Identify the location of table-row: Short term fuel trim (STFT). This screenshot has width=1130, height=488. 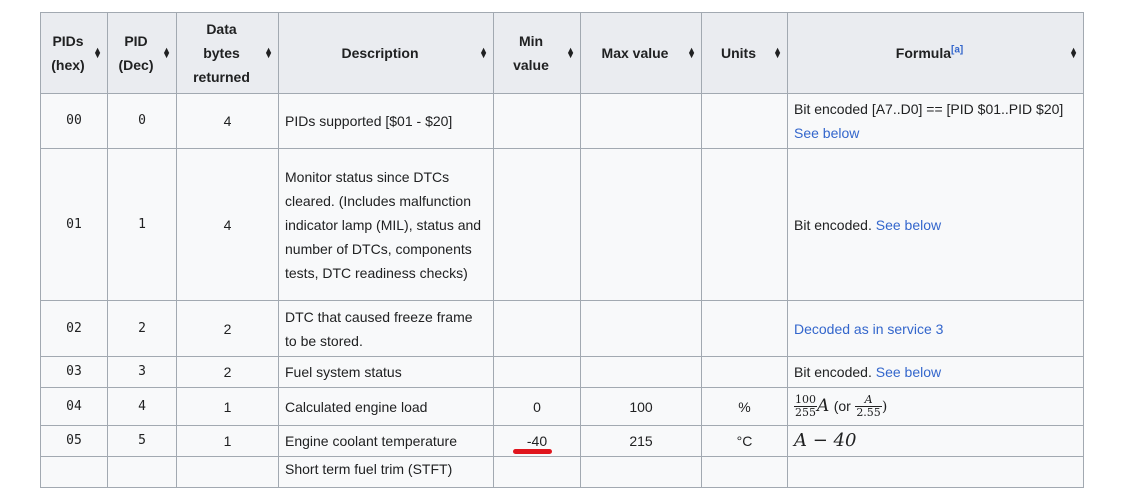
(562, 472).